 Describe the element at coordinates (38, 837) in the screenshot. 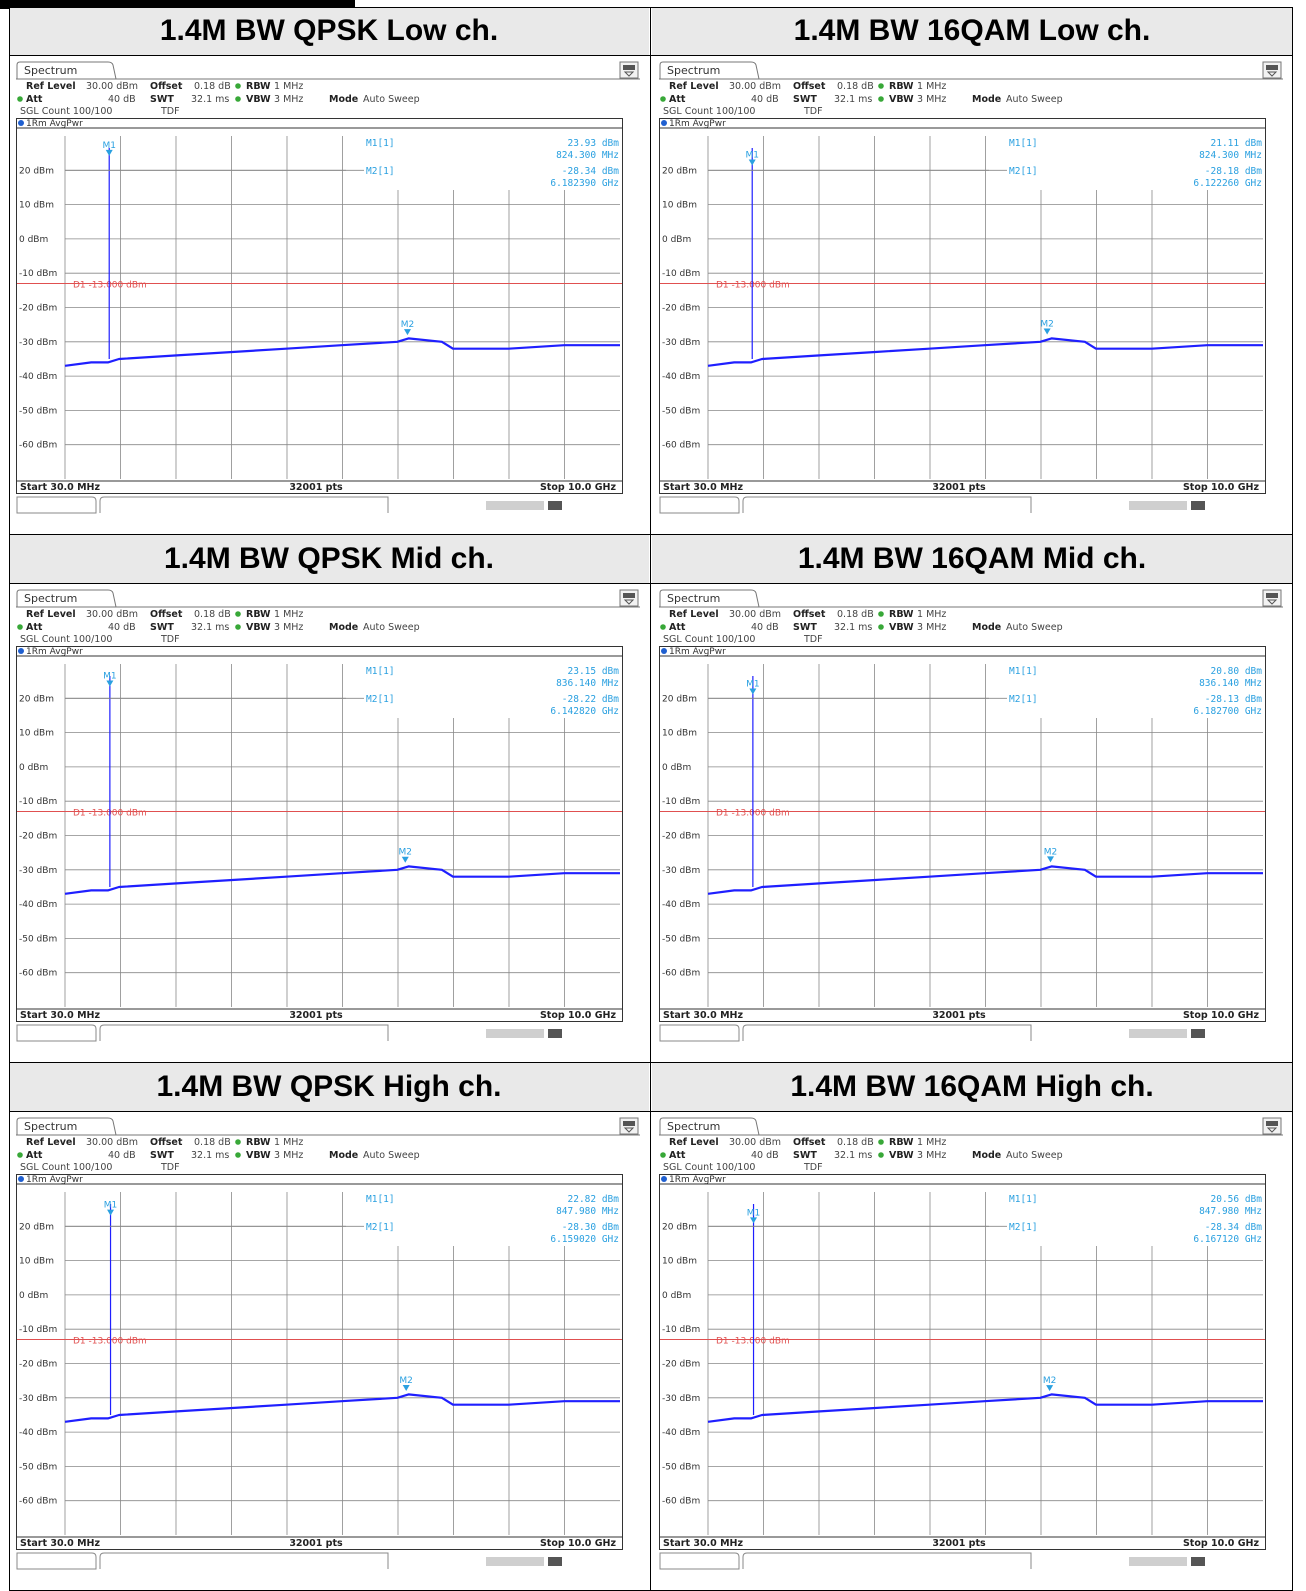

I see `y-tick-label: -20 dBm` at that location.